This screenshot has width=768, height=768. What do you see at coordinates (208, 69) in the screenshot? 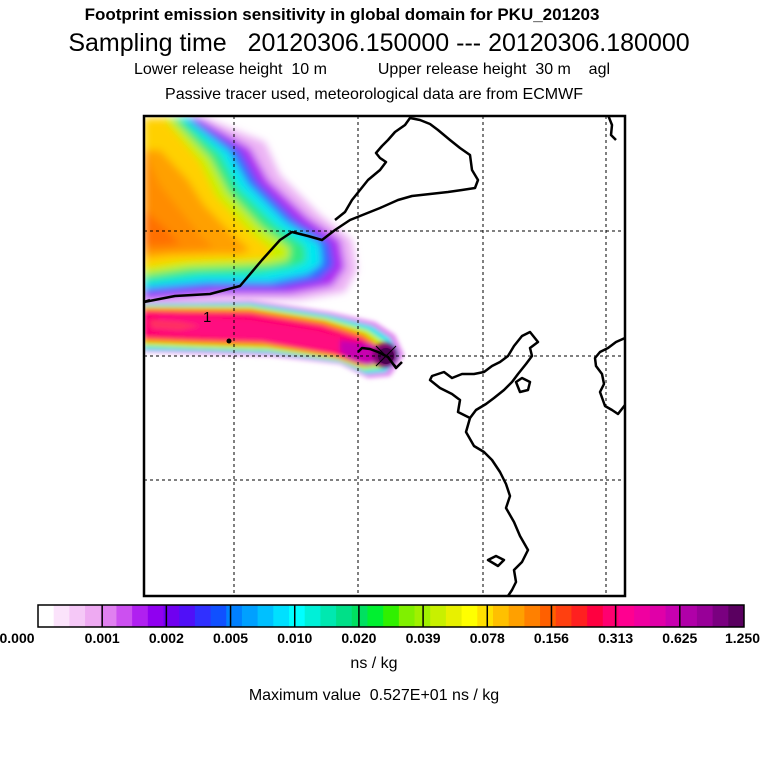
I see `lower-height-label: Lower release height` at bounding box center [208, 69].